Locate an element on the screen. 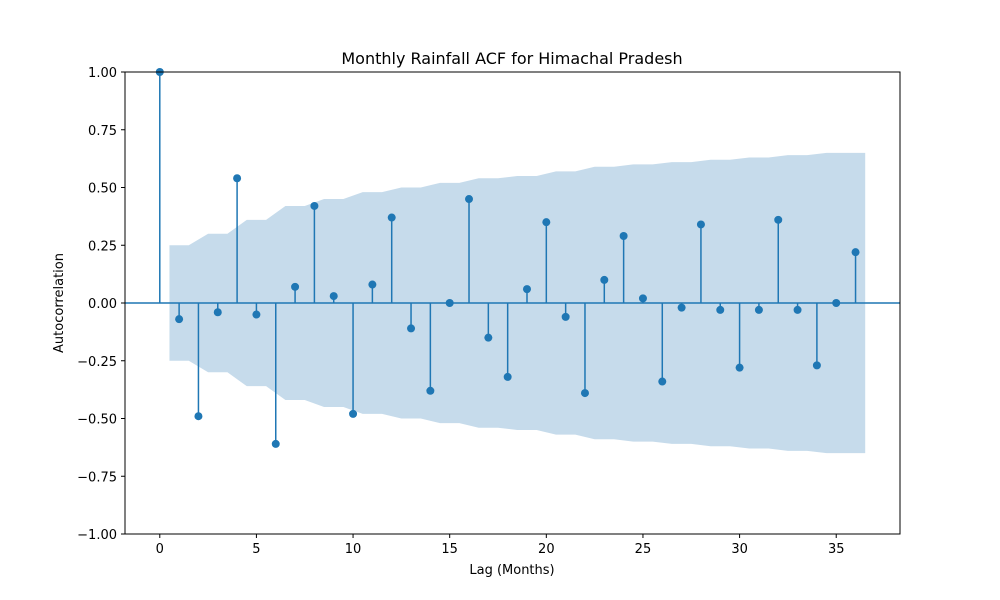 The image size is (1000, 600). y-tick-label: −0.75 is located at coordinates (97, 477).